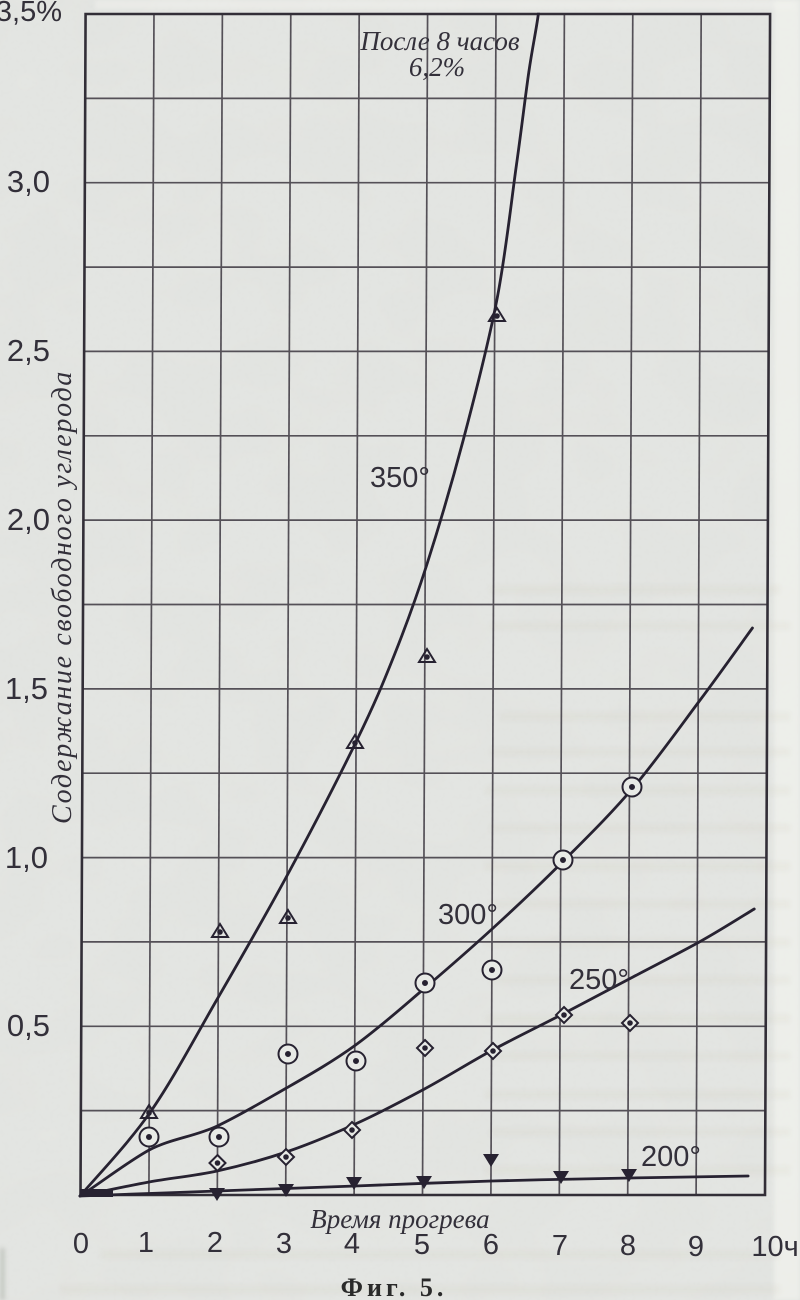  What do you see at coordinates (394, 1286) in the screenshot?
I see `svg-text: Фиг. 5.` at bounding box center [394, 1286].